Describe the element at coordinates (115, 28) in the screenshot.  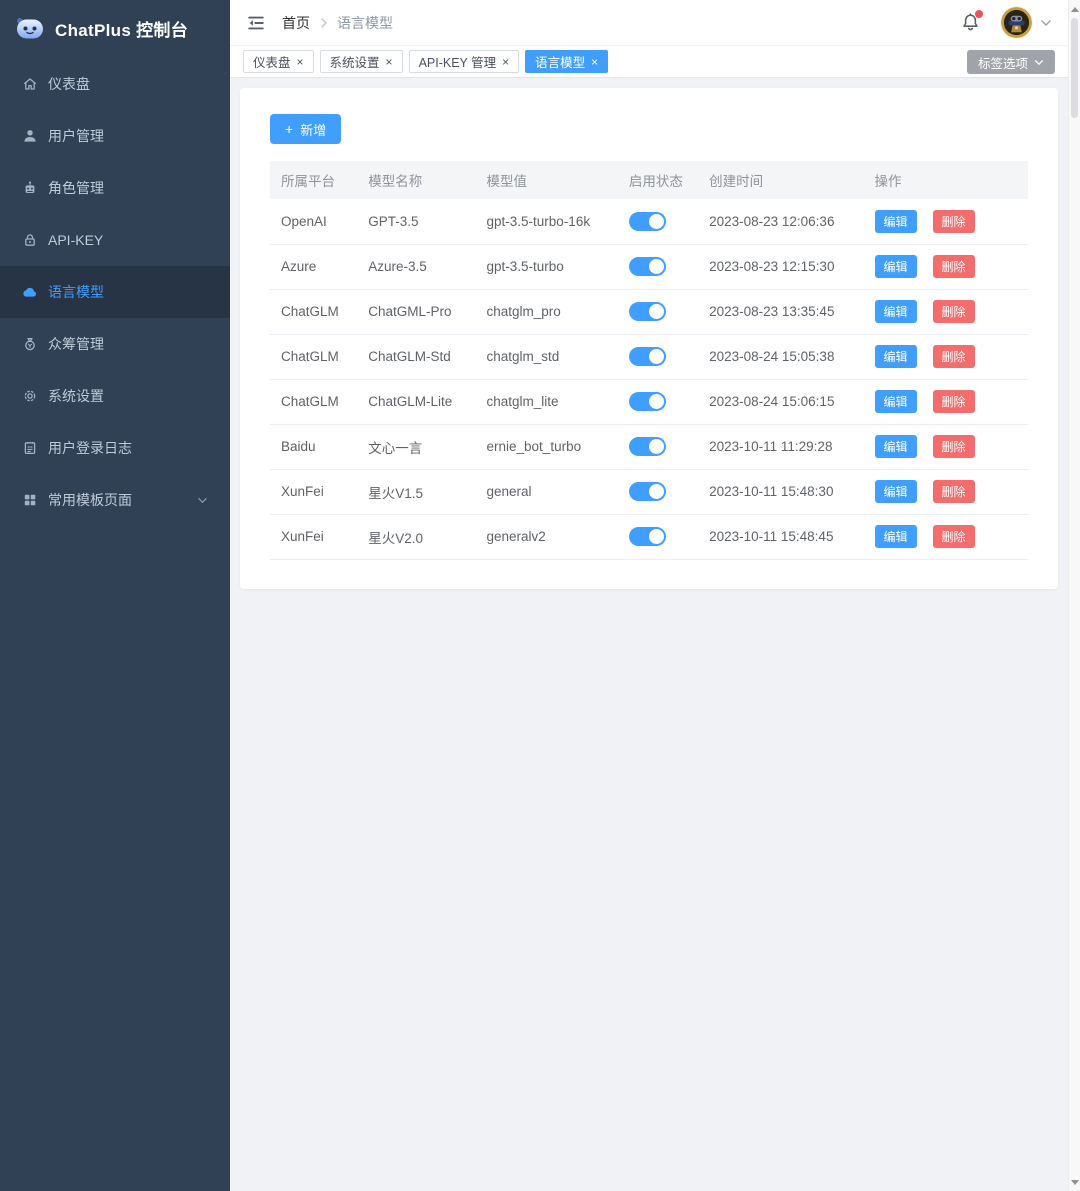
I see `app-logo: ChatPlus 控制台` at that location.